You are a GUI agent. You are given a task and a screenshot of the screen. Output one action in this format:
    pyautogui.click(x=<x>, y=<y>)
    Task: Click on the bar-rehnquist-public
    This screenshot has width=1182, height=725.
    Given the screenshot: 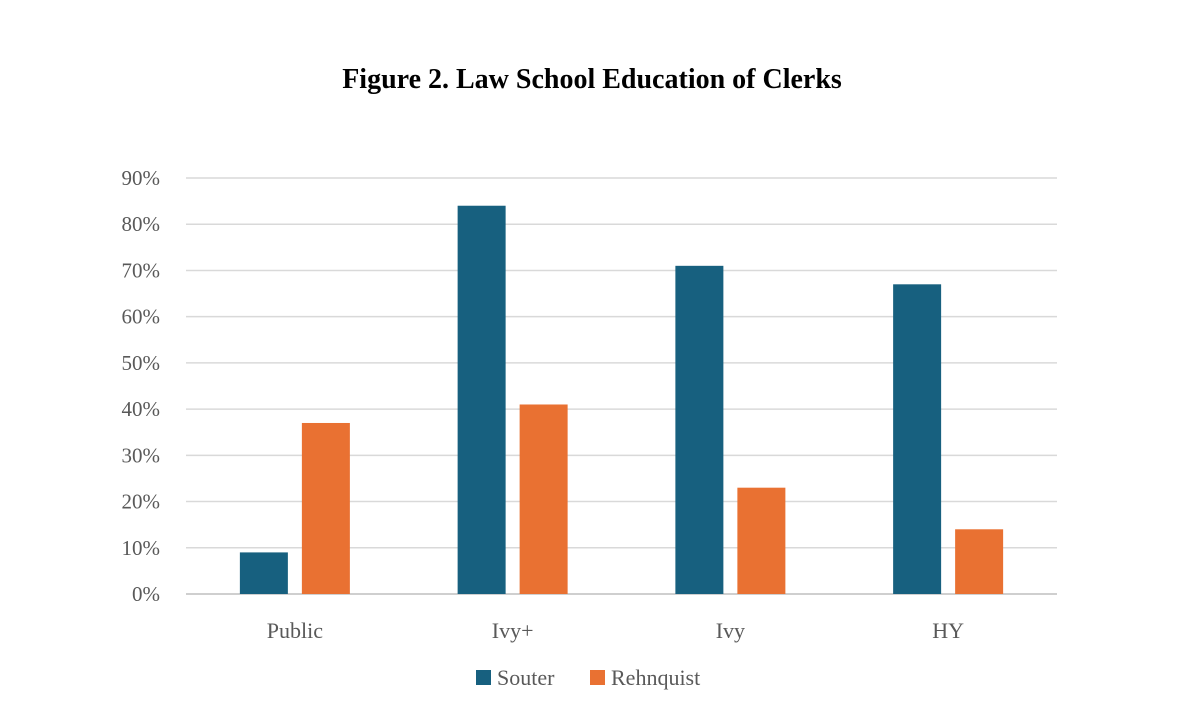 What is the action you would take?
    pyautogui.click(x=325, y=508)
    